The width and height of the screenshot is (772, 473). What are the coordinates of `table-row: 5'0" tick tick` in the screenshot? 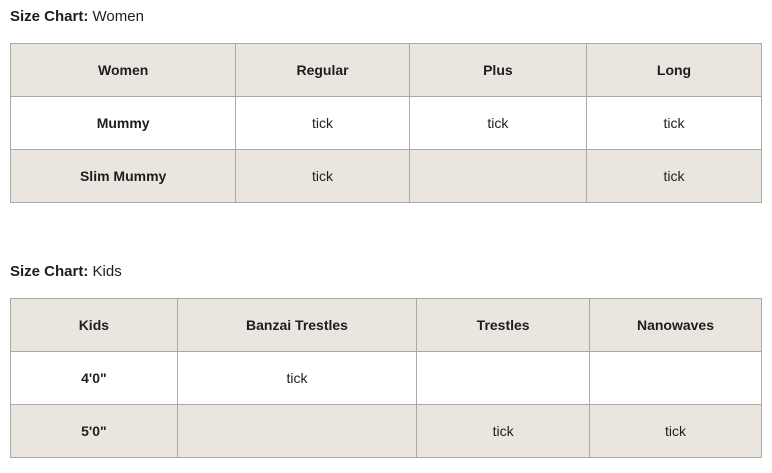 It's located at (386, 431).